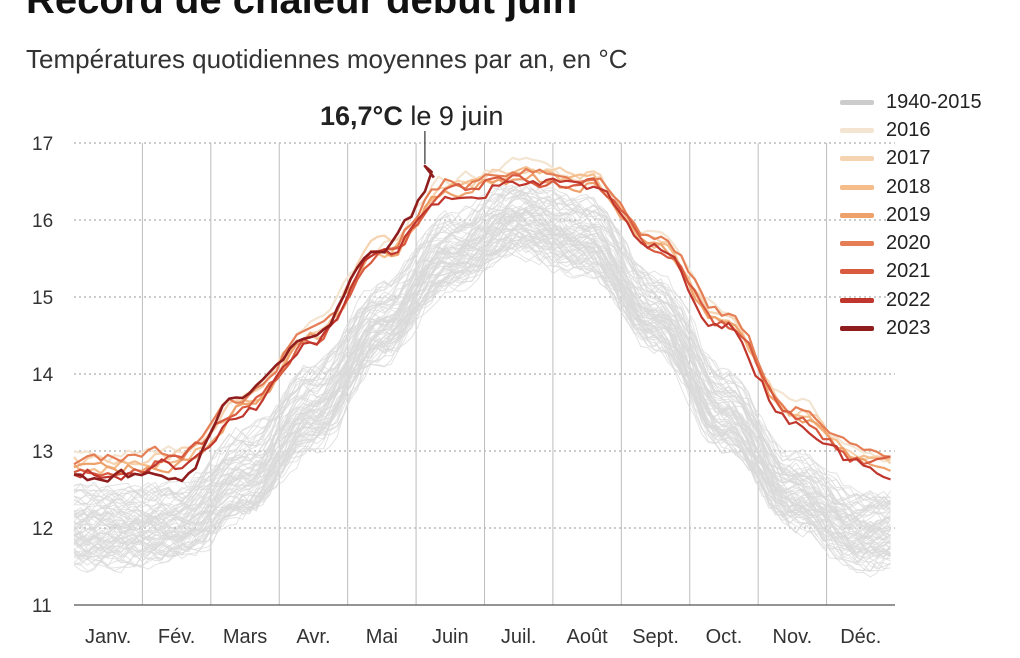 The height and width of the screenshot is (658, 1020). I want to click on x-tick-label: Déc., so click(860, 637).